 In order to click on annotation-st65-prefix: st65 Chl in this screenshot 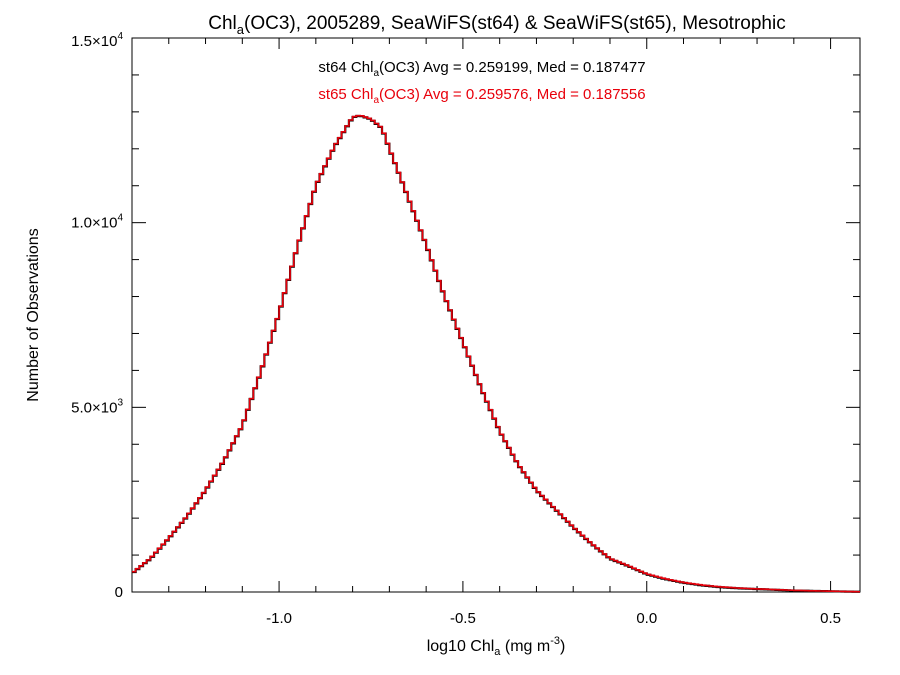, I will do `click(345, 94)`.